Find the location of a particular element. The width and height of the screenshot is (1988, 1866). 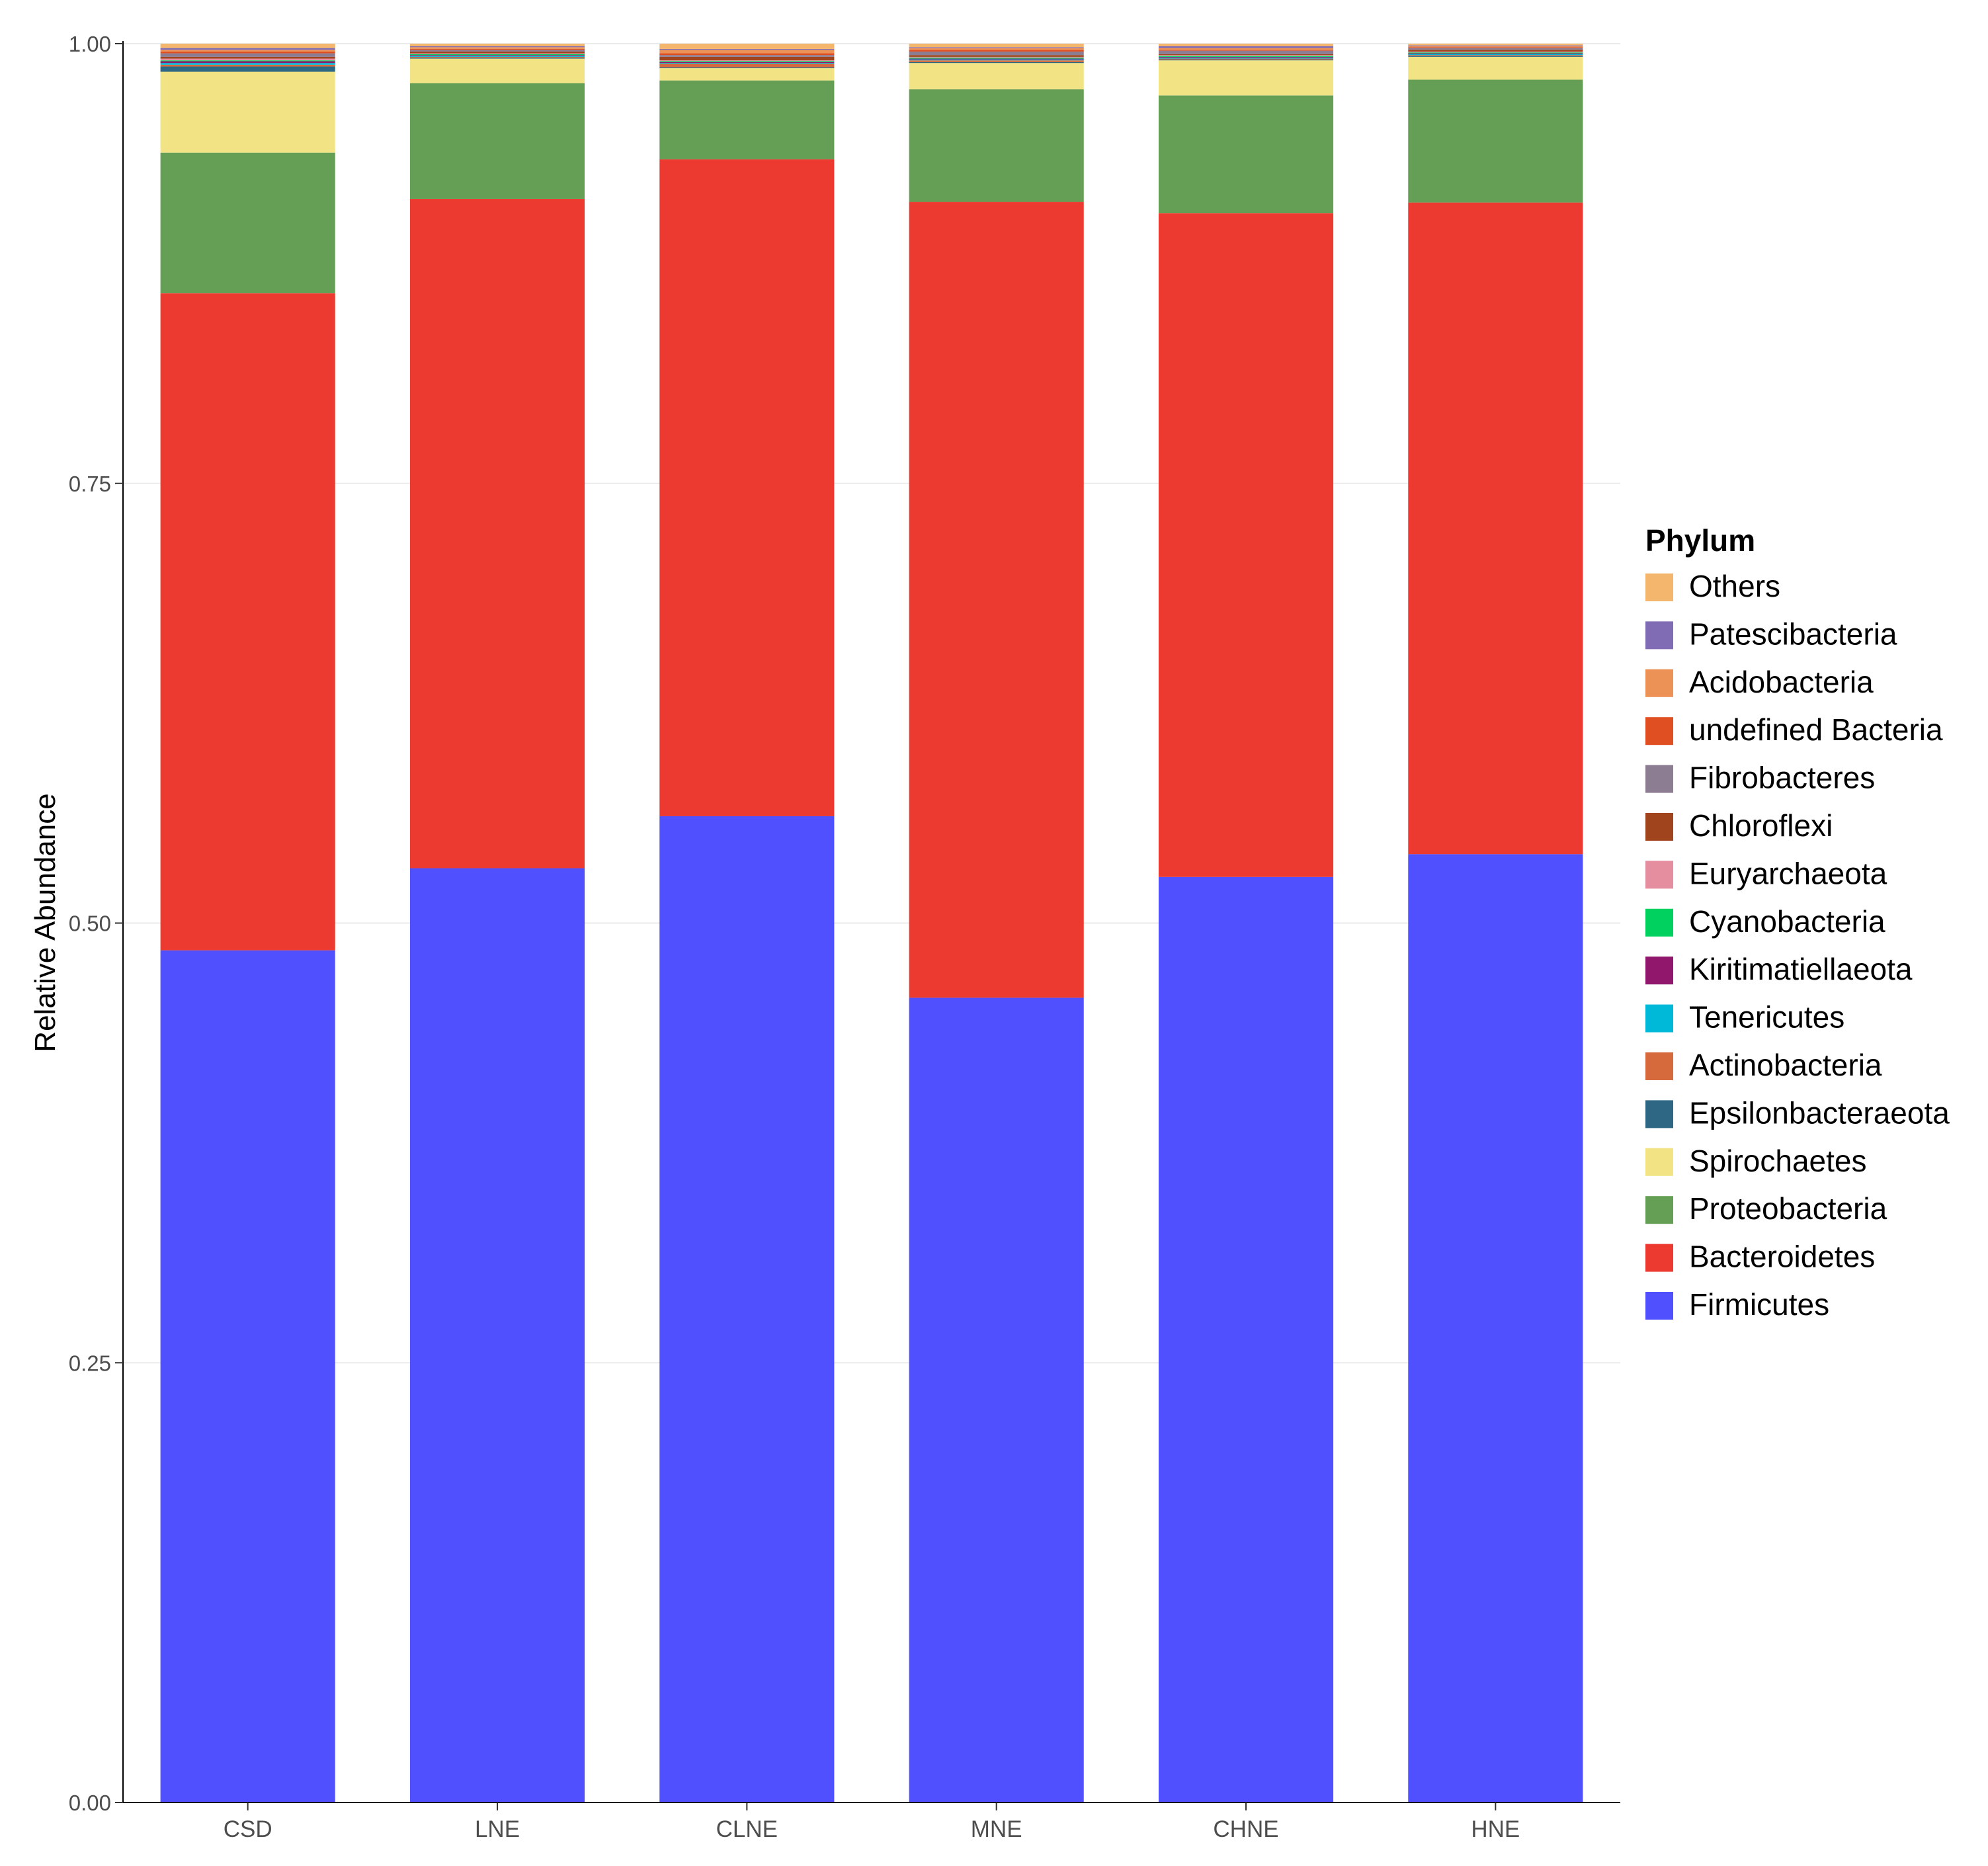

legend-label: undefined Bacteria is located at coordinates (1816, 729).